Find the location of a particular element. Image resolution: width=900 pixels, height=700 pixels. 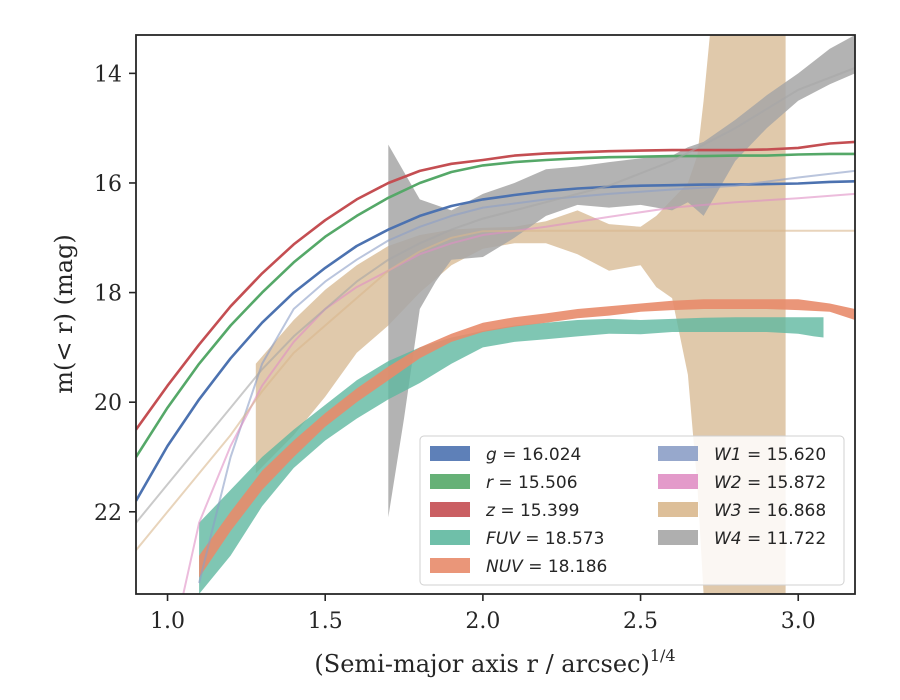

y-tick-label: 16 is located at coordinates (108, 184).